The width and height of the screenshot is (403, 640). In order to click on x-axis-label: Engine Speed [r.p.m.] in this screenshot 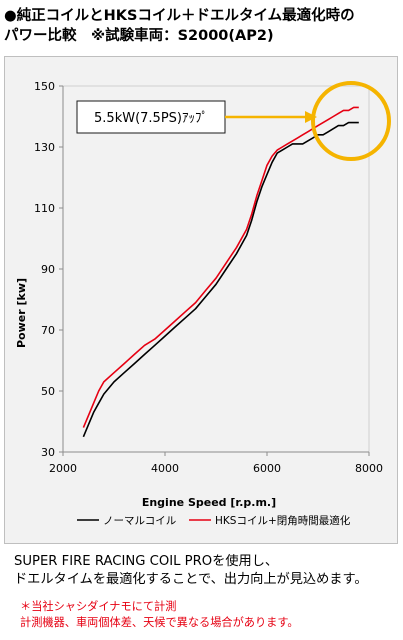, I will do `click(209, 502)`.